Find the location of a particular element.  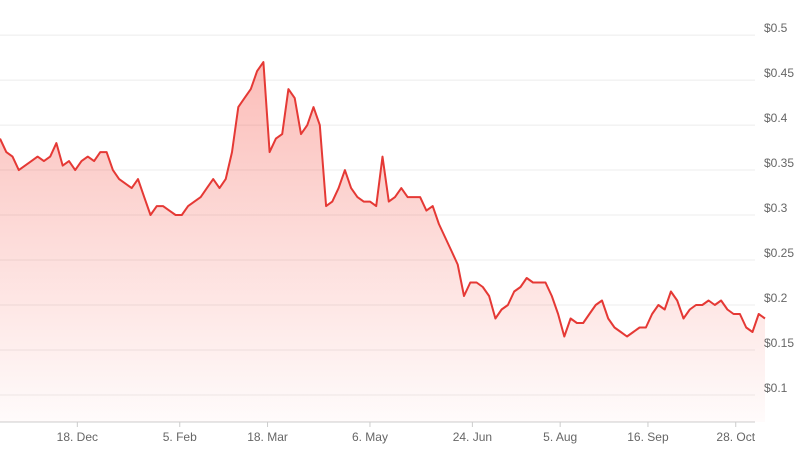

y-tick-label: $0.2 is located at coordinates (776, 298).